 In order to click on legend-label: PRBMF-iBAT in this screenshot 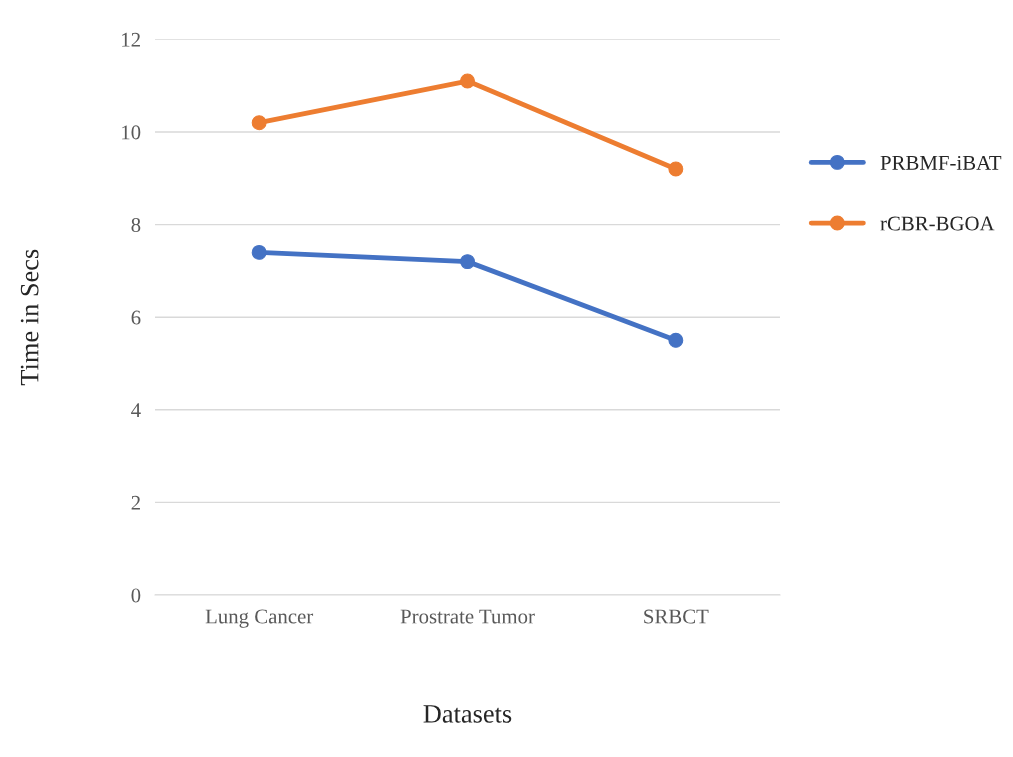, I will do `click(941, 162)`.